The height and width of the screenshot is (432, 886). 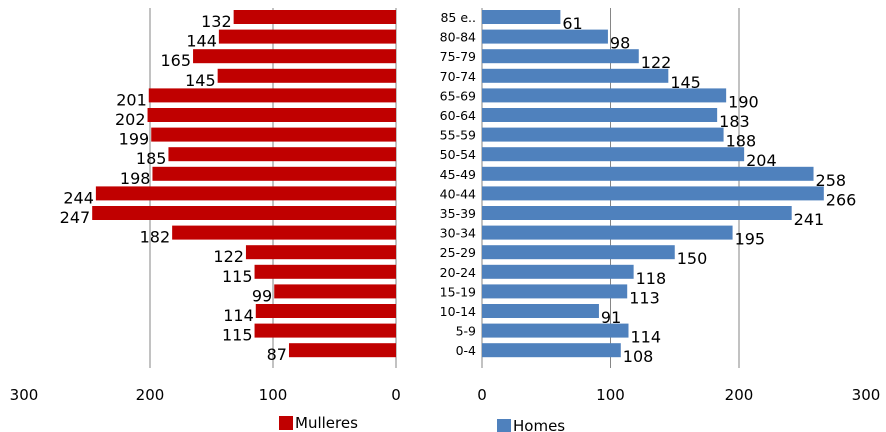 What do you see at coordinates (458, 311) in the screenshot?
I see `category-label: 10-14` at bounding box center [458, 311].